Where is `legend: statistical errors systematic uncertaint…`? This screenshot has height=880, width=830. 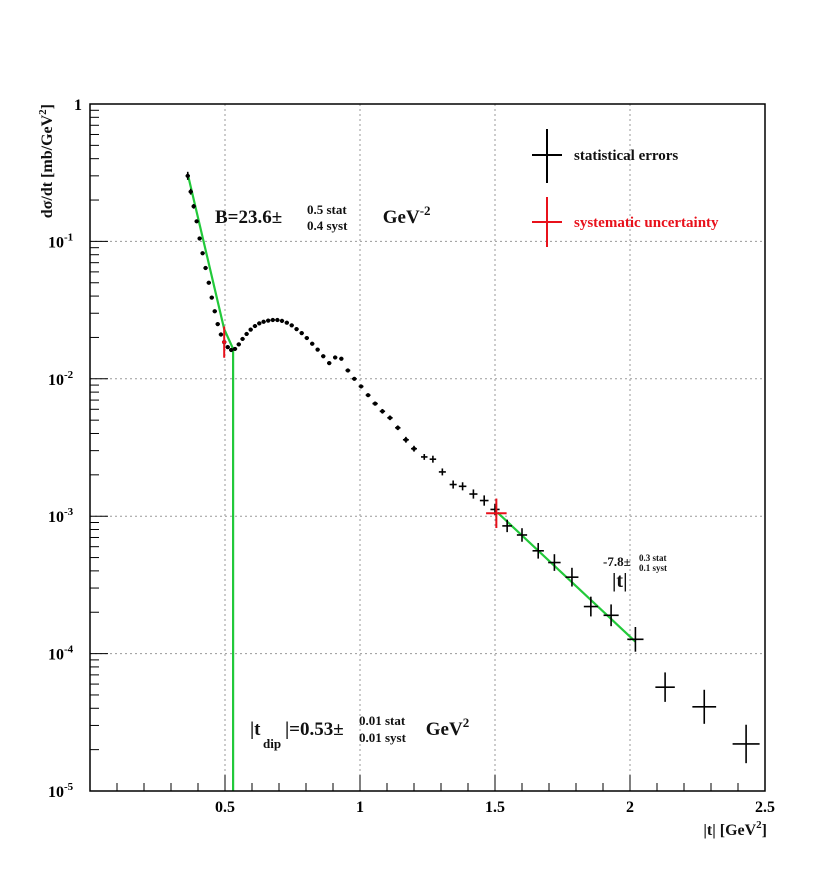 legend: statistical errors systematic uncertaint… is located at coordinates (625, 188).